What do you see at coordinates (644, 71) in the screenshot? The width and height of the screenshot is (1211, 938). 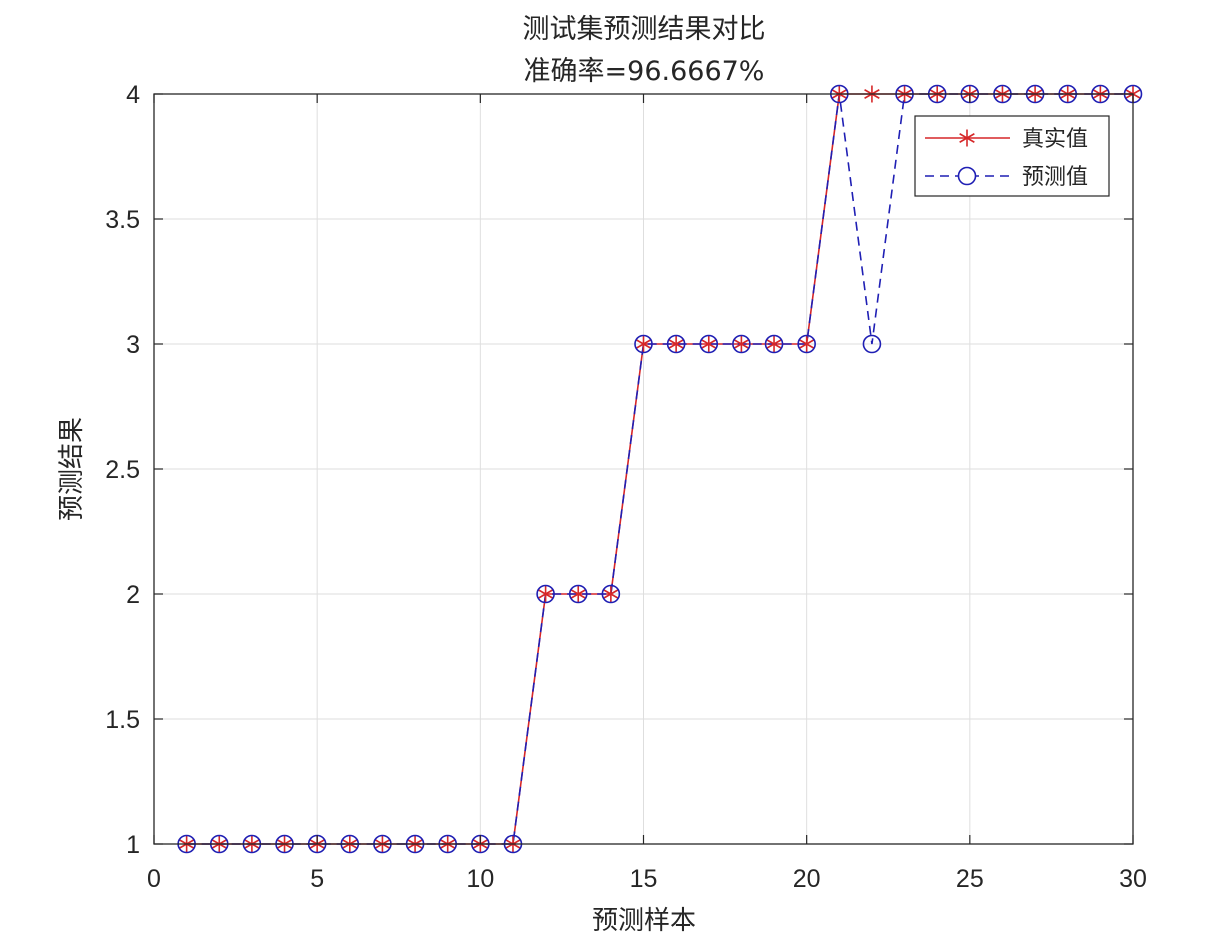 I see `chart-subtitle: 准确率=96.6667%` at bounding box center [644, 71].